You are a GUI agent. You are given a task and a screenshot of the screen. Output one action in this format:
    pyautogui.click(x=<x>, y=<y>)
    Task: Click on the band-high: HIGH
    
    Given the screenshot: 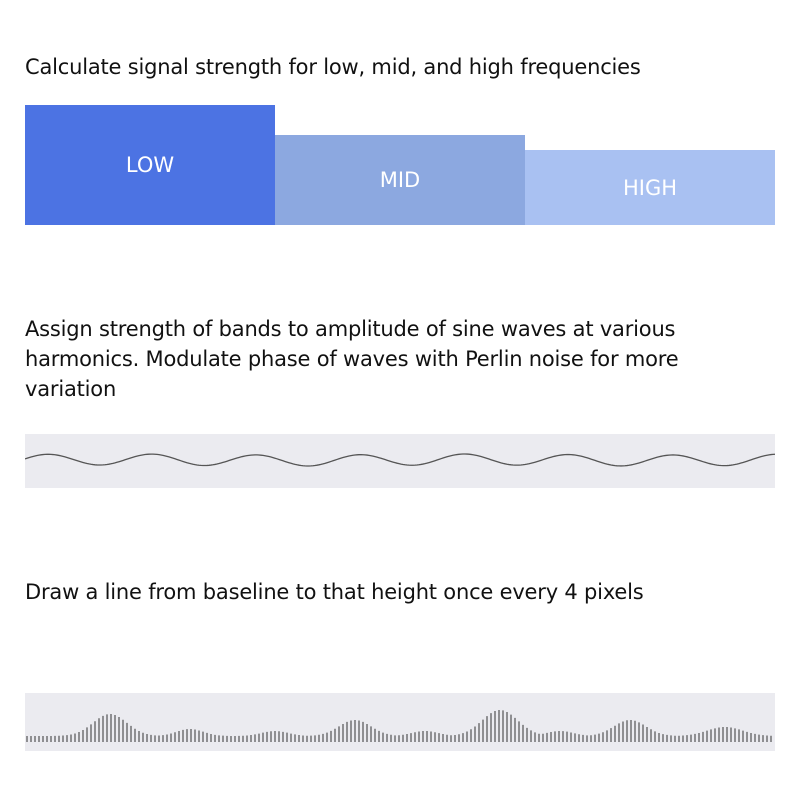 What is the action you would take?
    pyautogui.click(x=650, y=187)
    